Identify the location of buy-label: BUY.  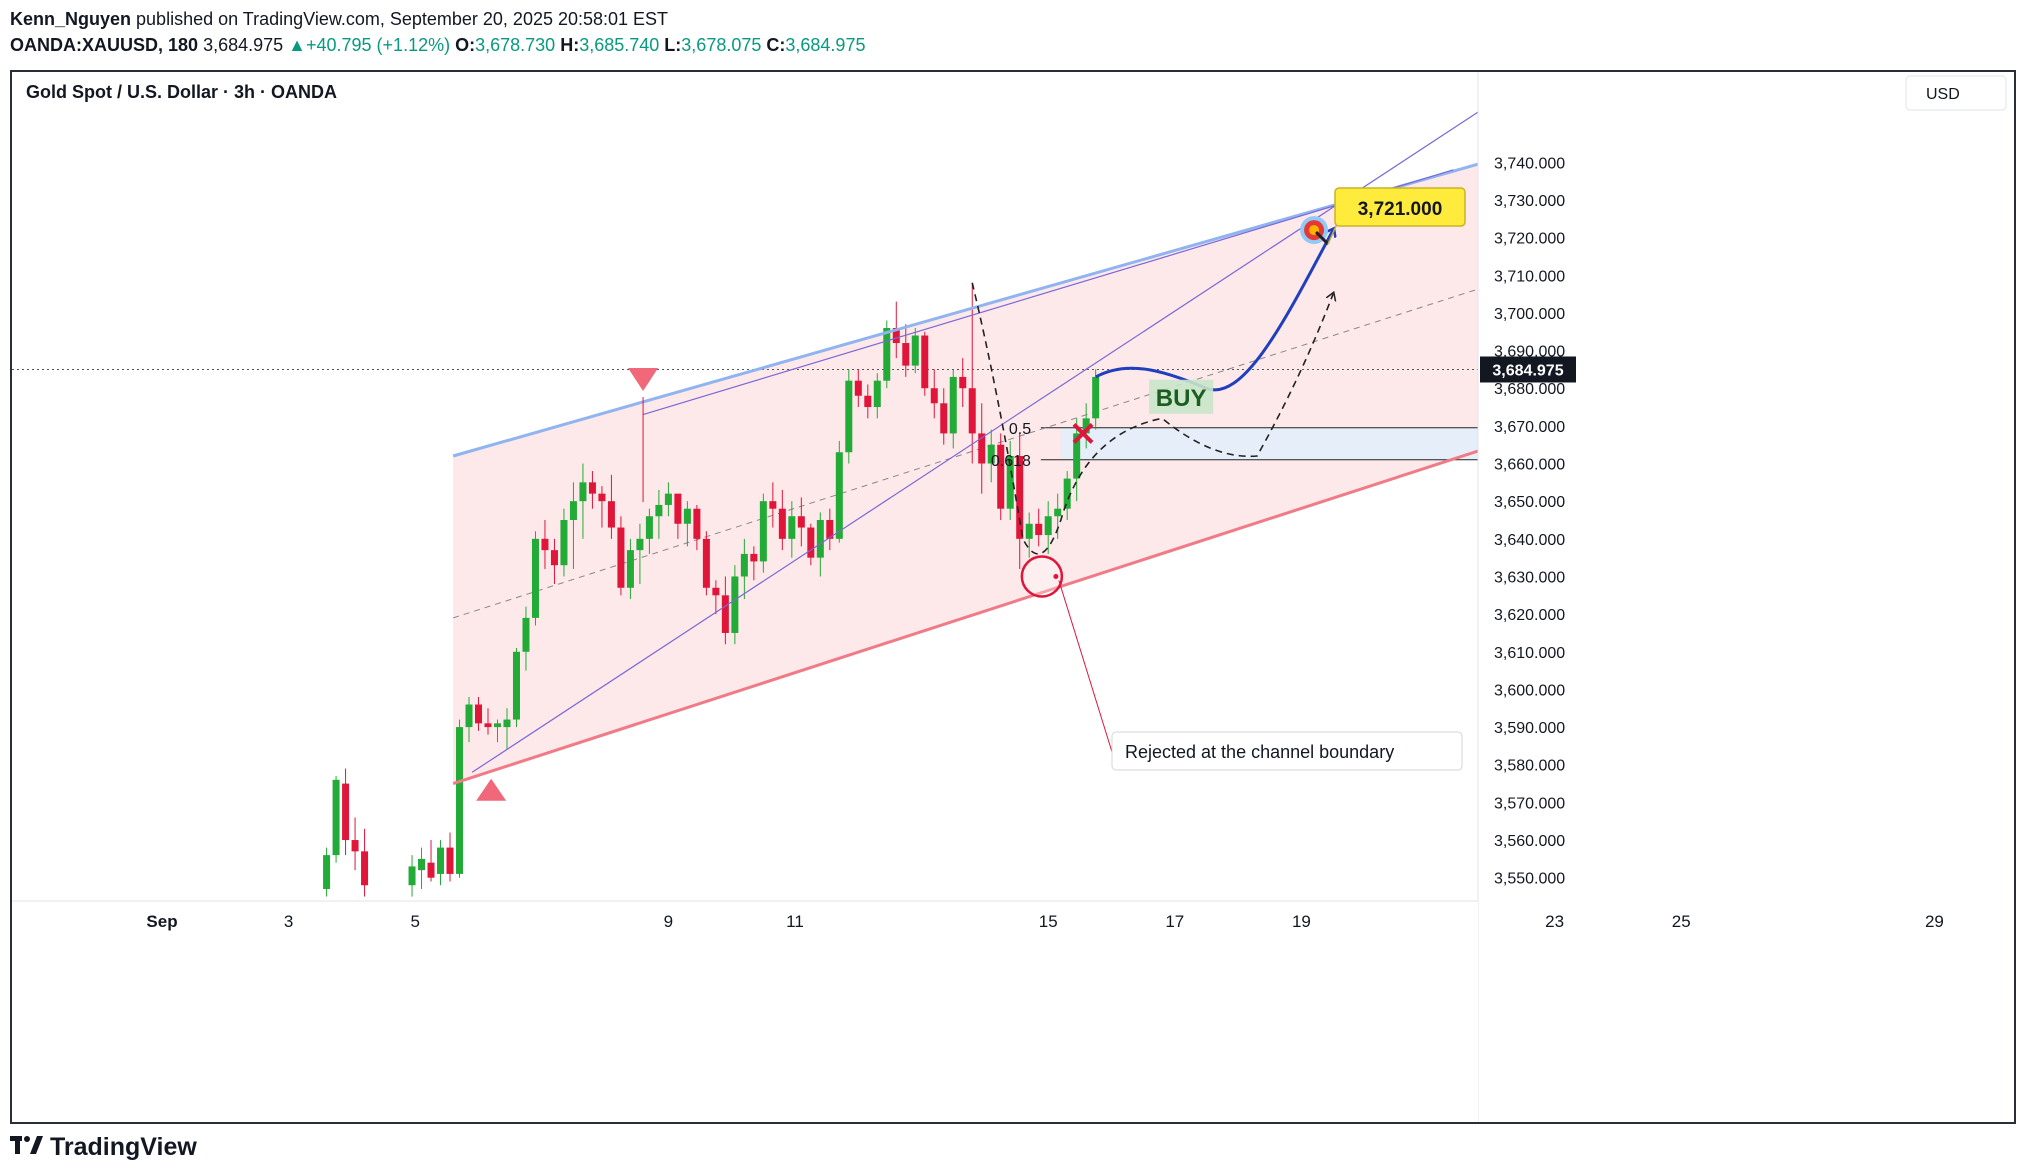
(1181, 398).